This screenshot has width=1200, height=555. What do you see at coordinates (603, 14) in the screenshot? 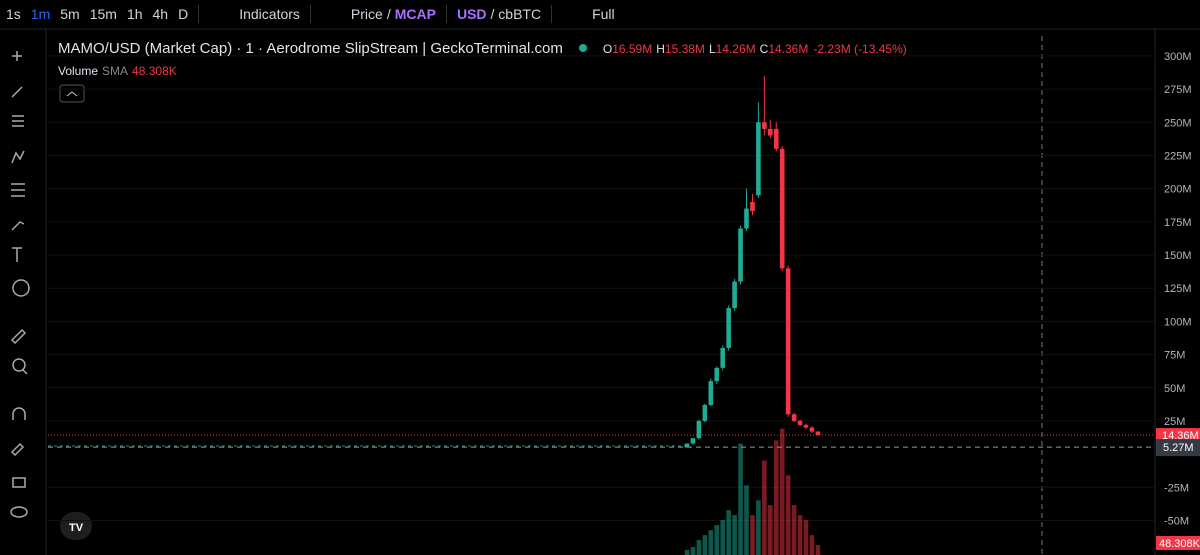
I see `full-button: Full` at bounding box center [603, 14].